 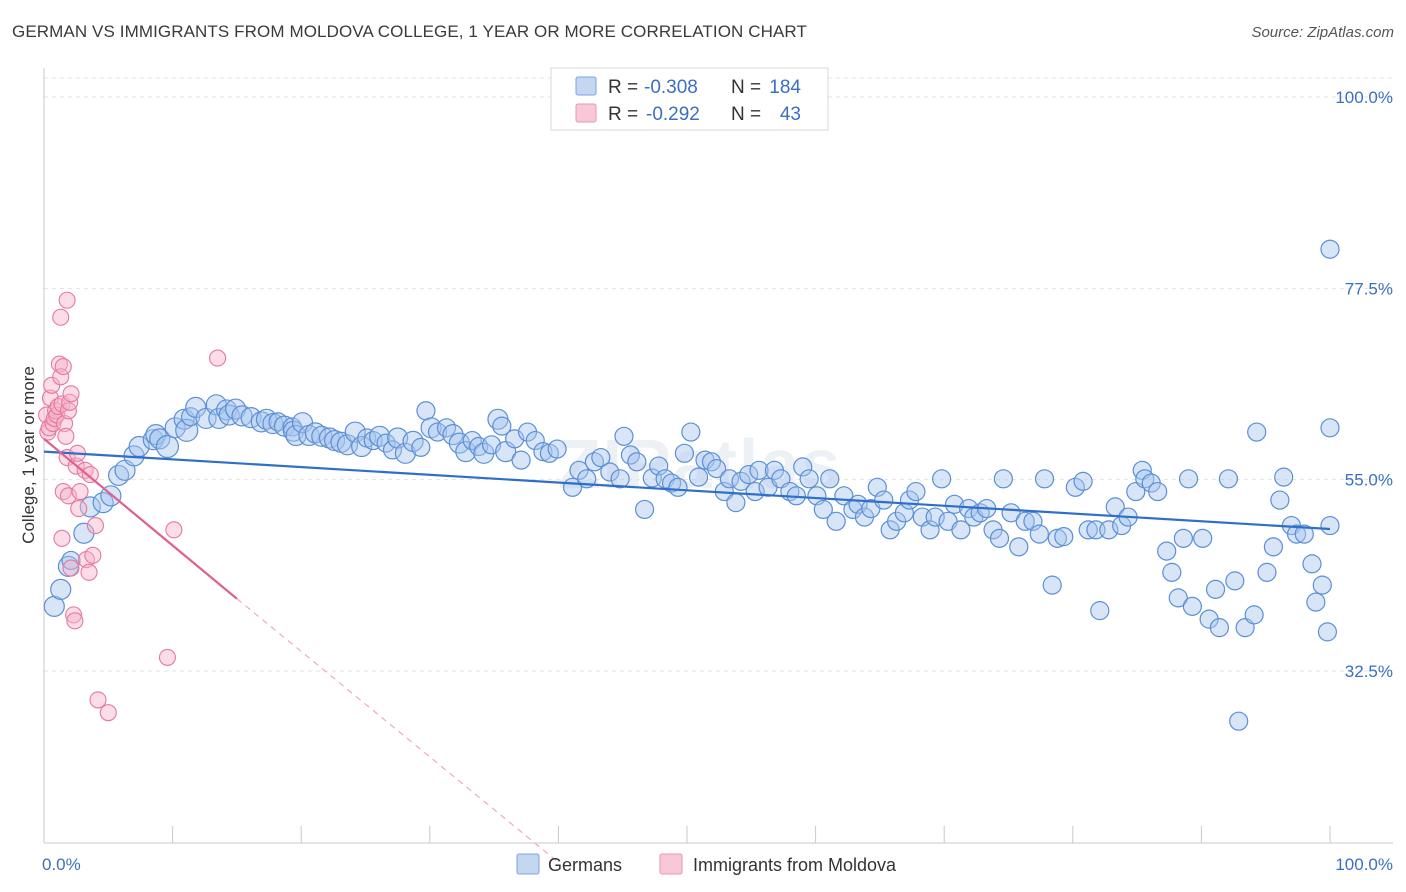 What do you see at coordinates (1369, 671) in the screenshot?
I see `y-tick-label: 32.5%` at bounding box center [1369, 671].